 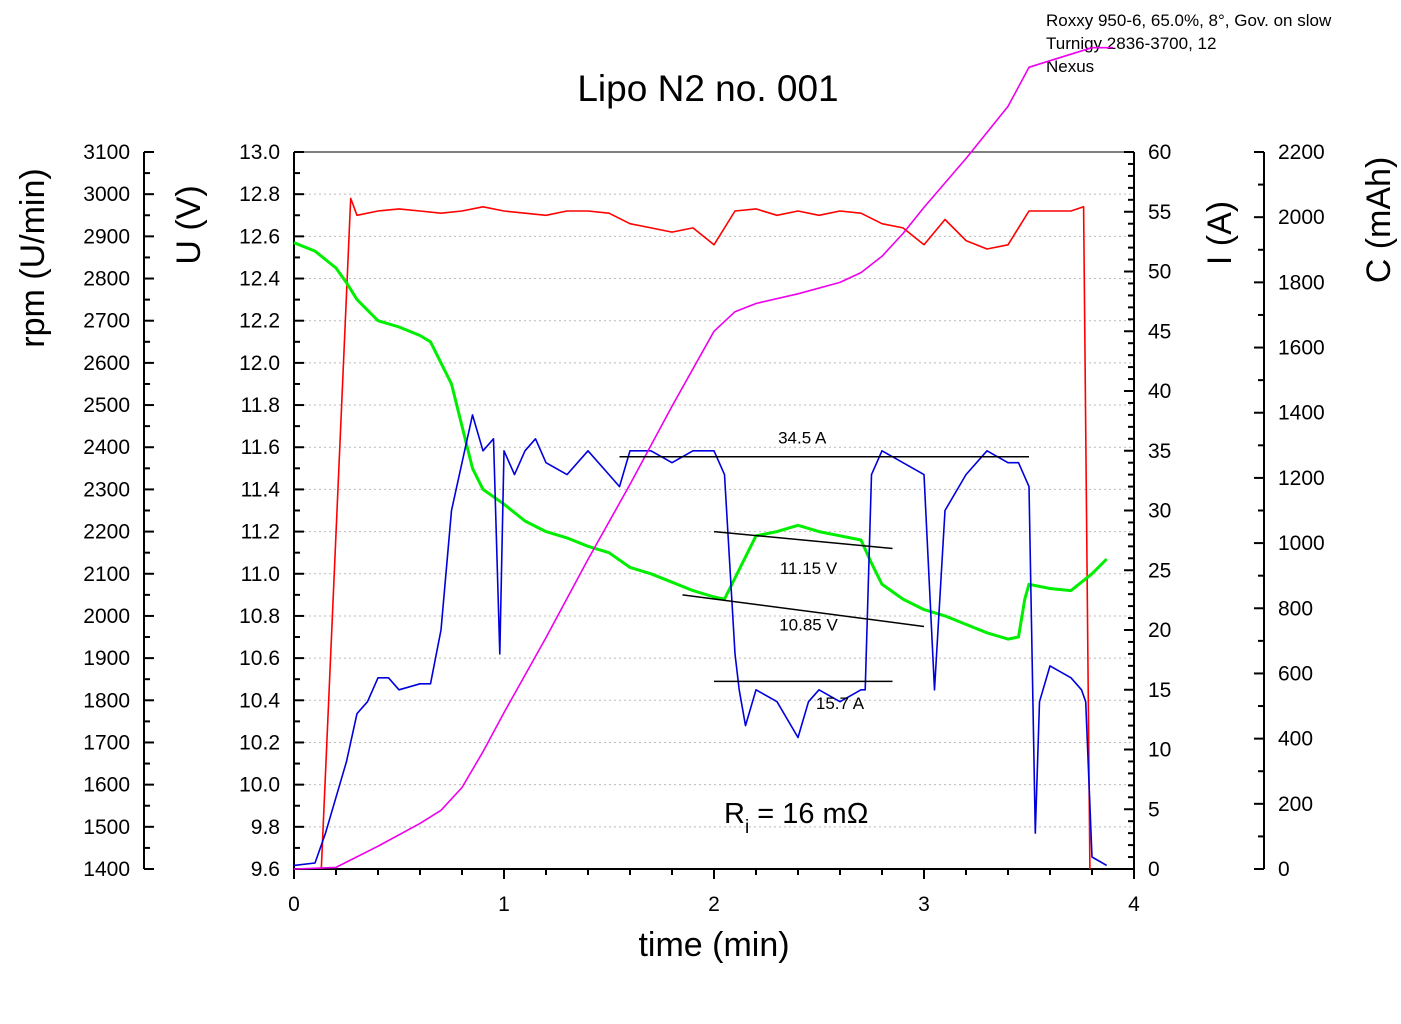 I want to click on rpm-tick-label: 2200, so click(x=106, y=532).